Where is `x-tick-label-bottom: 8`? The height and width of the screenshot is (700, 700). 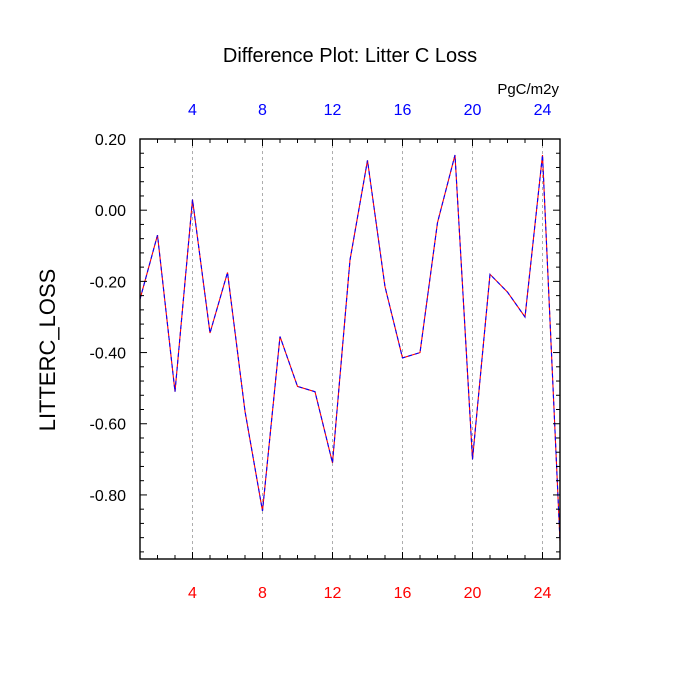
x-tick-label-bottom: 8 is located at coordinates (262, 593).